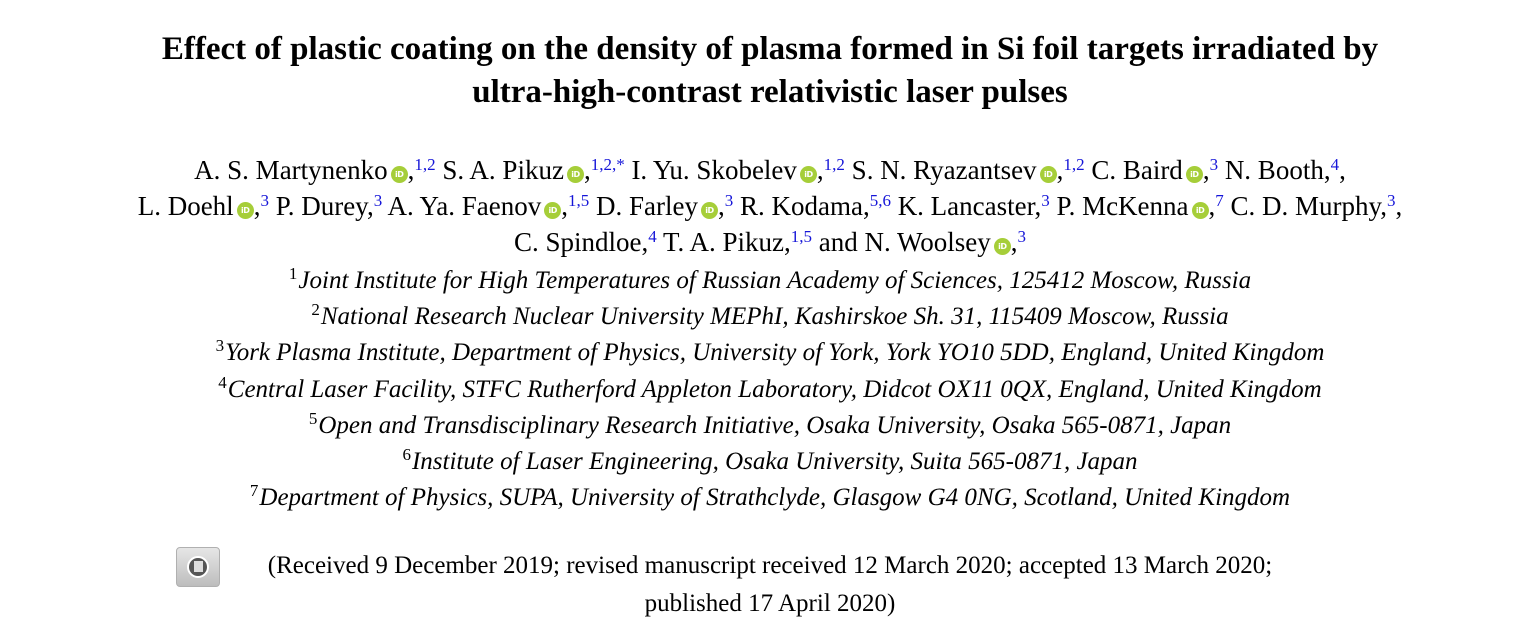 The width and height of the screenshot is (1540, 634). Describe the element at coordinates (1219, 200) in the screenshot. I see `affiliation-ref: 7` at that location.